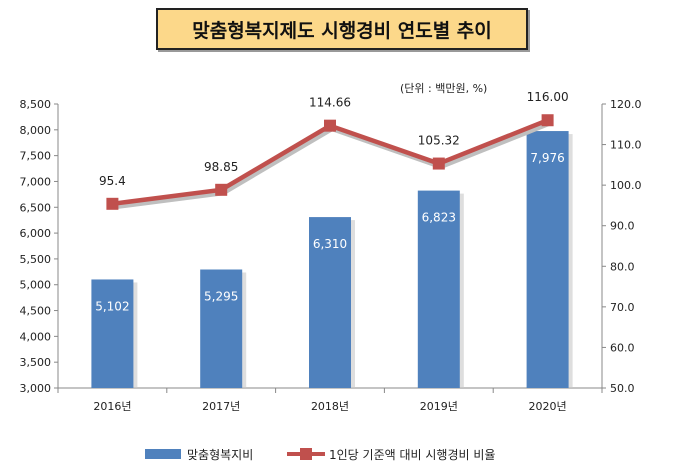 The width and height of the screenshot is (678, 474). I want to click on y-left-tick-label: 8,500, so click(36, 104).